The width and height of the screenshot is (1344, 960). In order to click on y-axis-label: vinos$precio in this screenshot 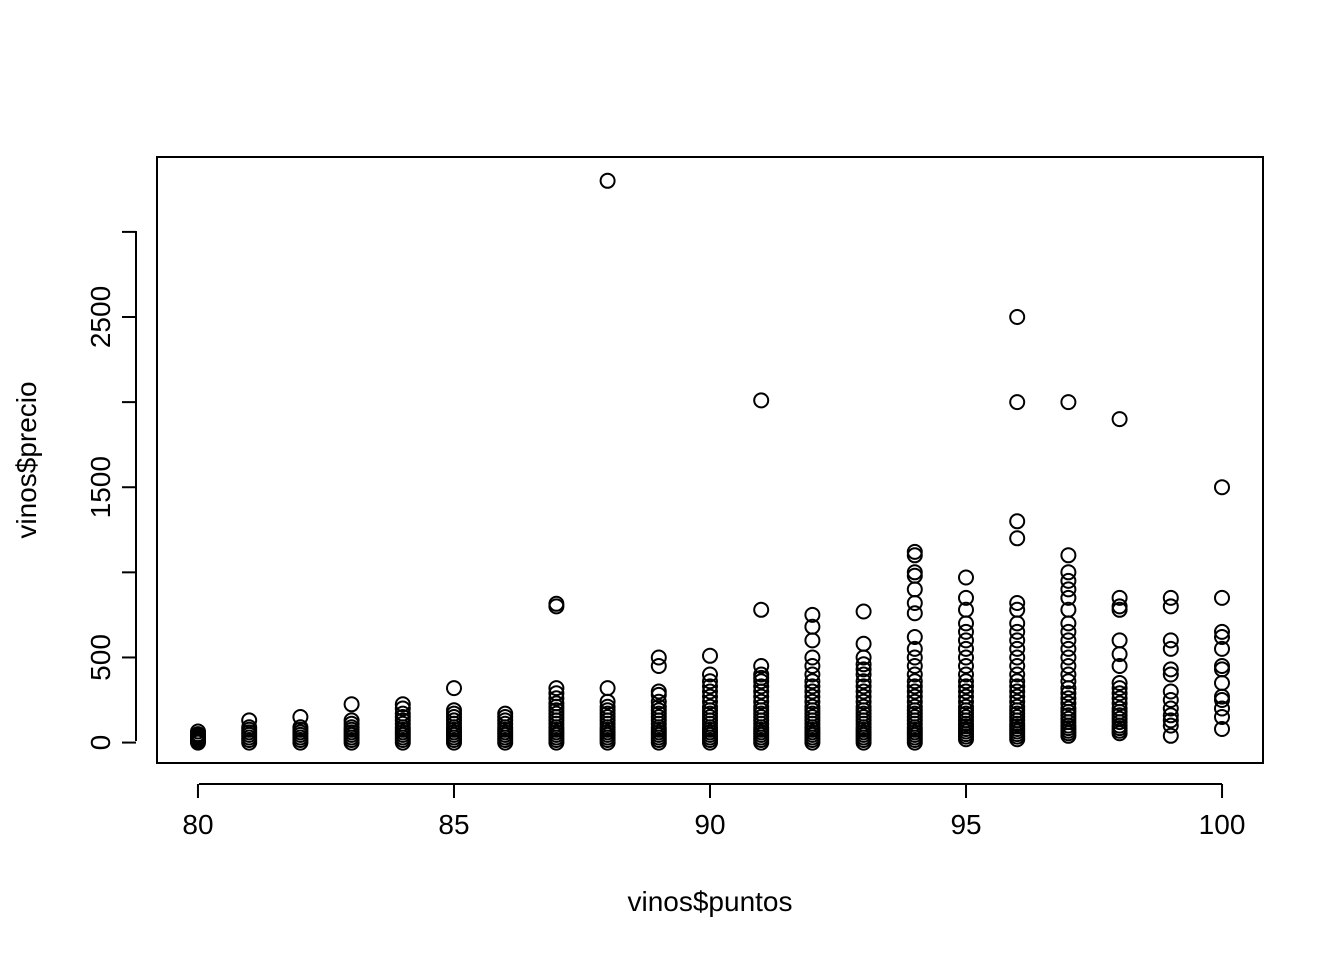, I will do `click(26, 459)`.